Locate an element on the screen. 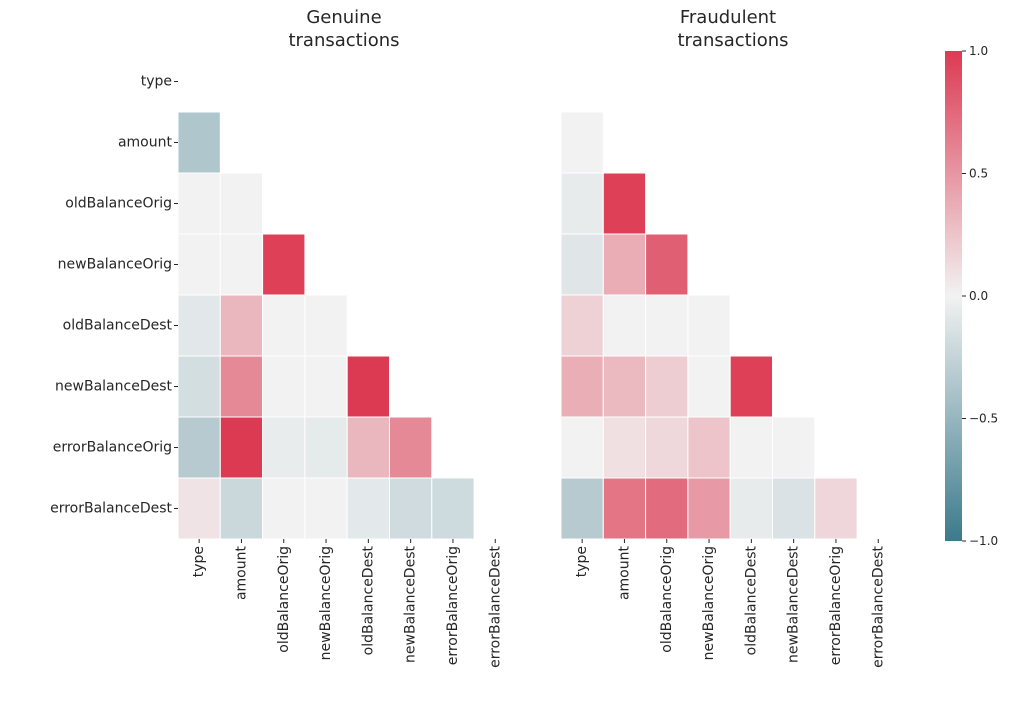  colorbar-ticks: 1.0 0.5 0.0 −0.5 −1.0 is located at coordinates (983, 296).